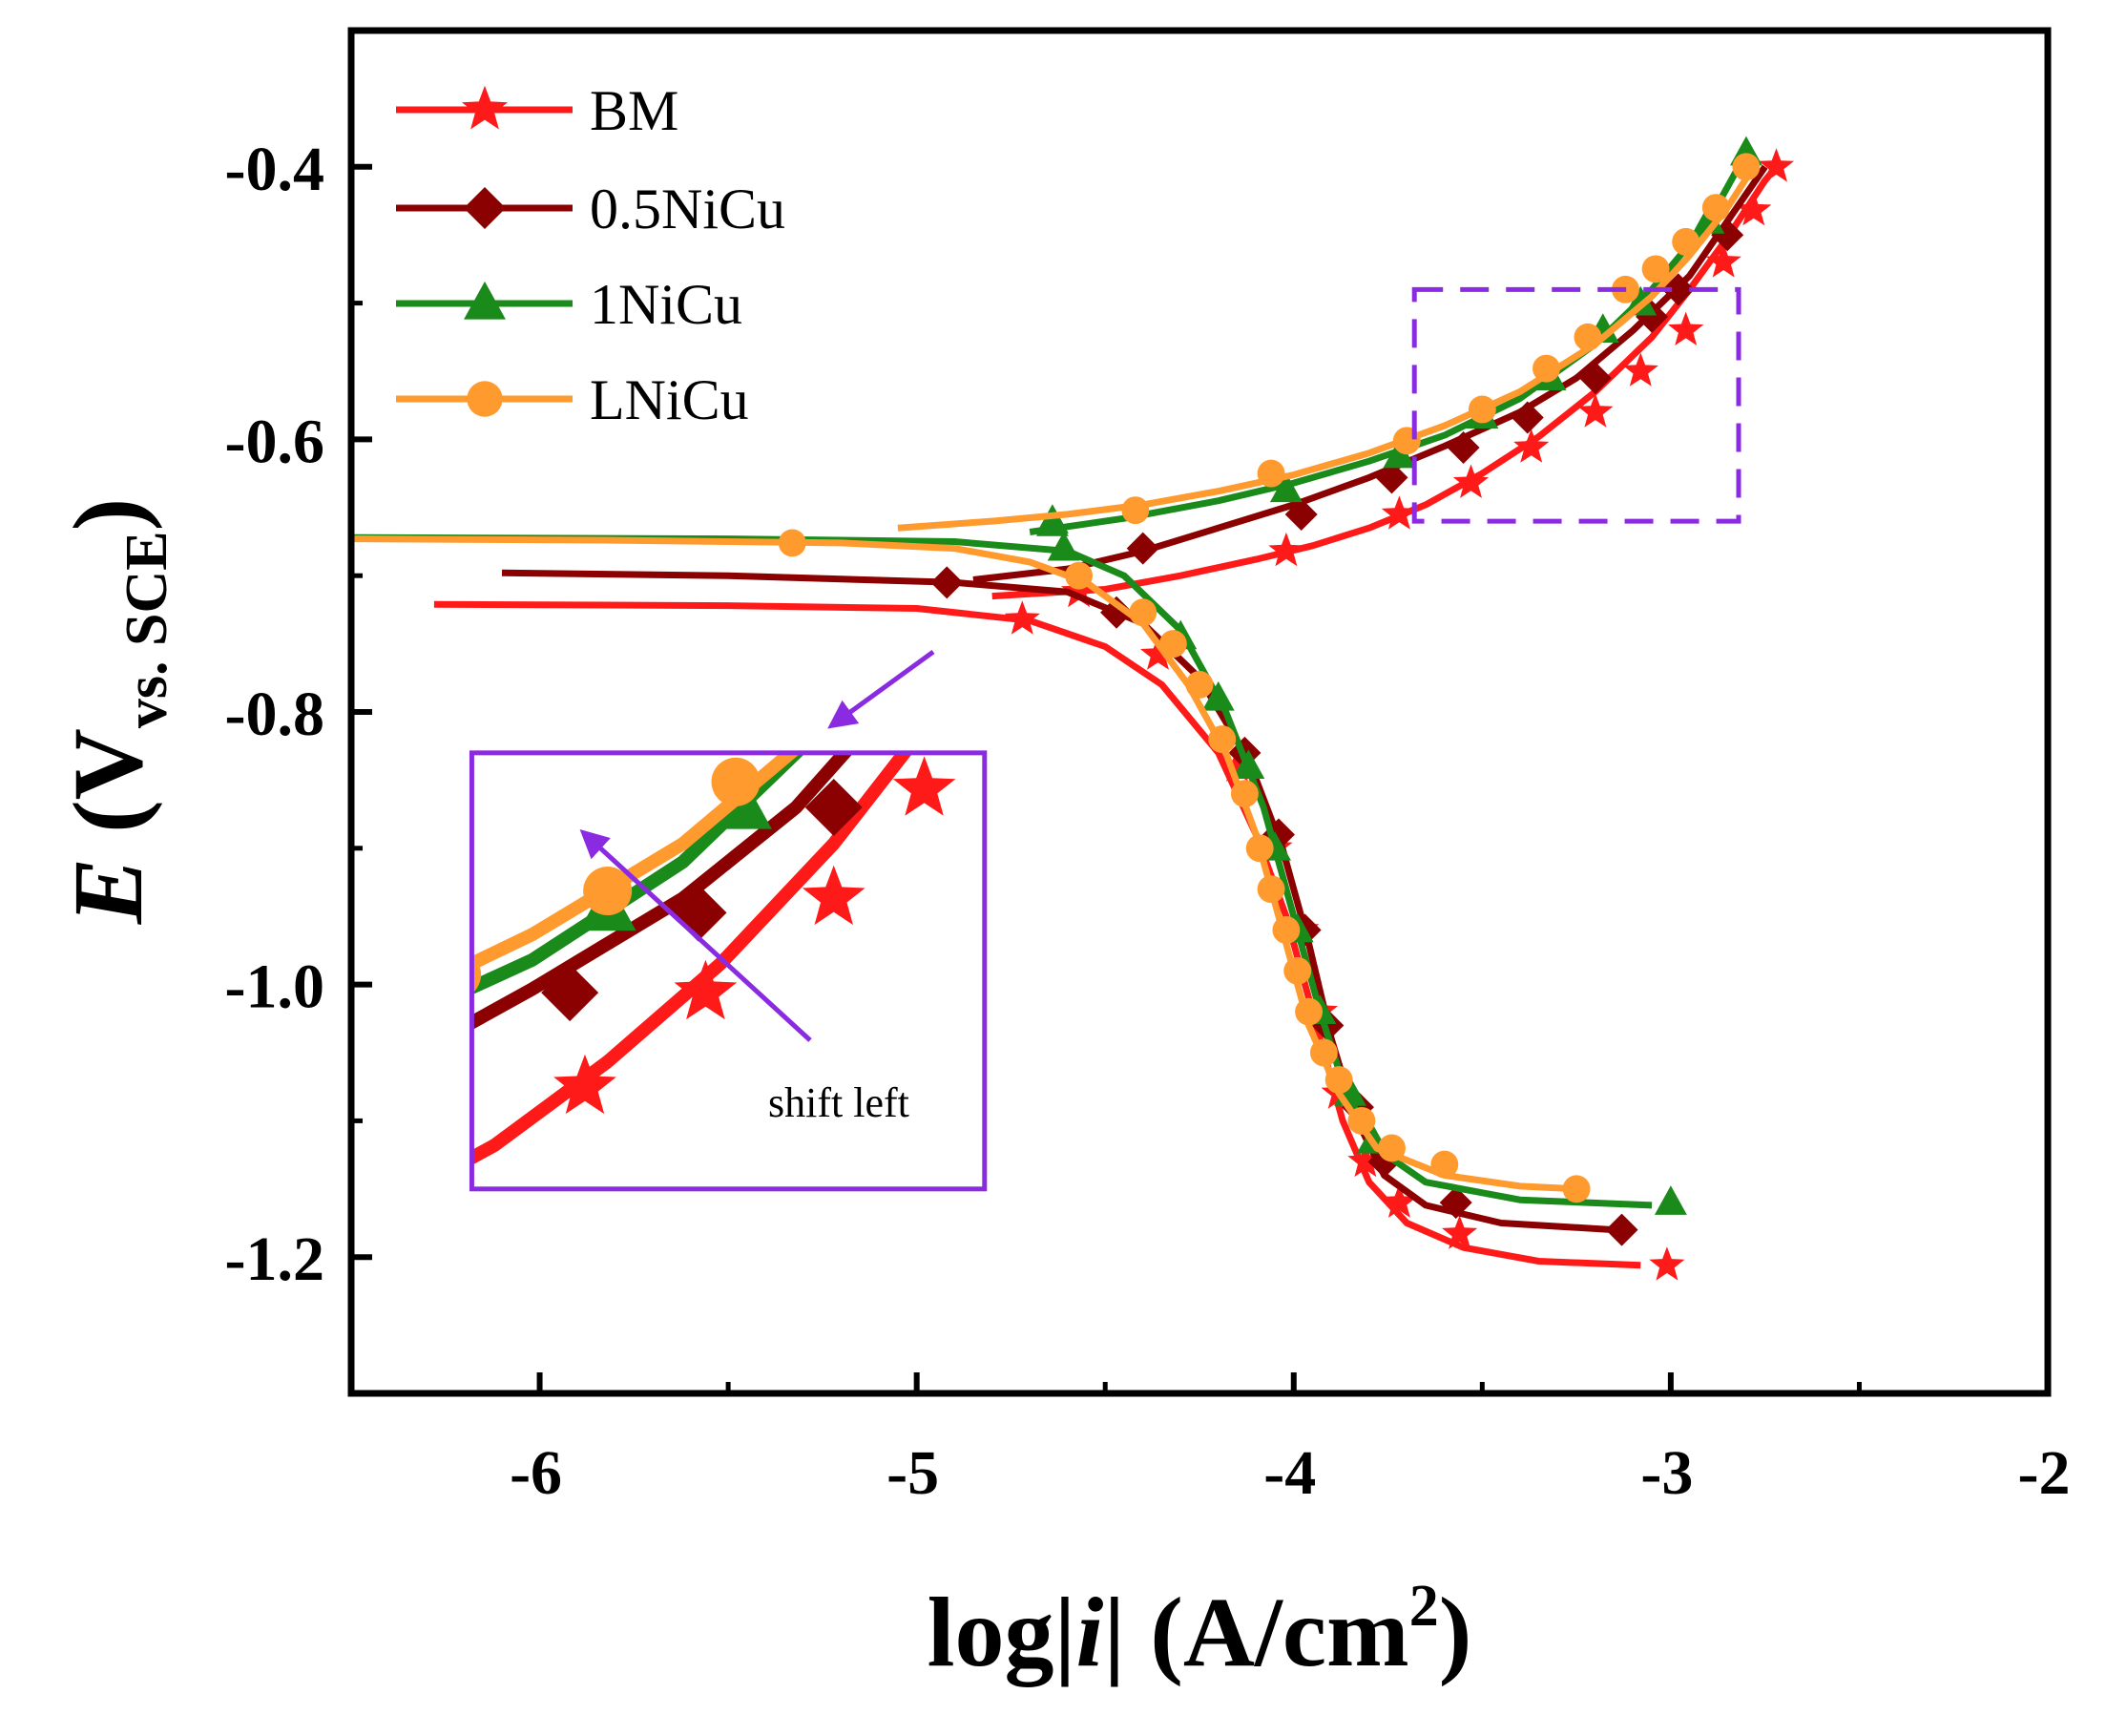 The width and height of the screenshot is (2106, 1736). I want to click on x-axis-ticks: -6 -5 -4 -3 -2, so click(1209, 1440).